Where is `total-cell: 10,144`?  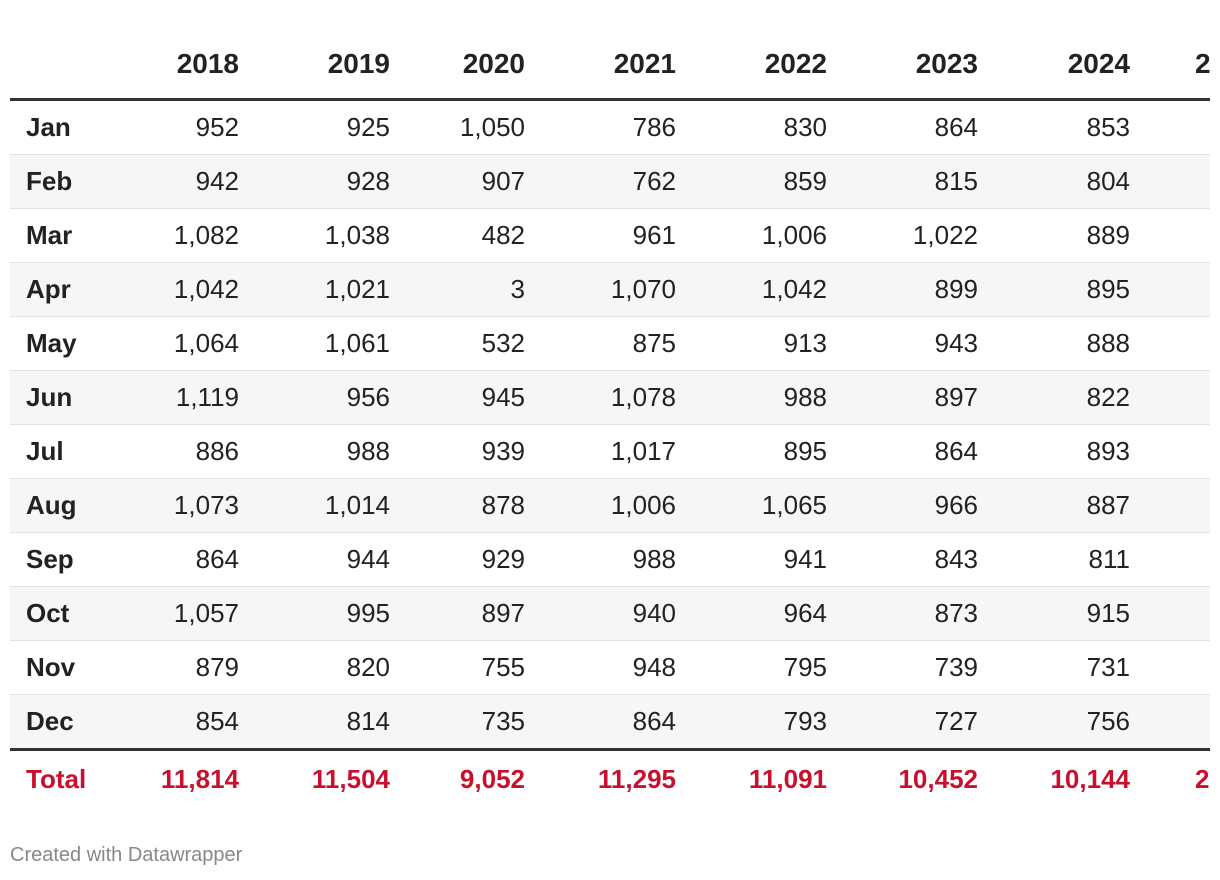
total-cell: 10,144 is located at coordinates (1090, 778).